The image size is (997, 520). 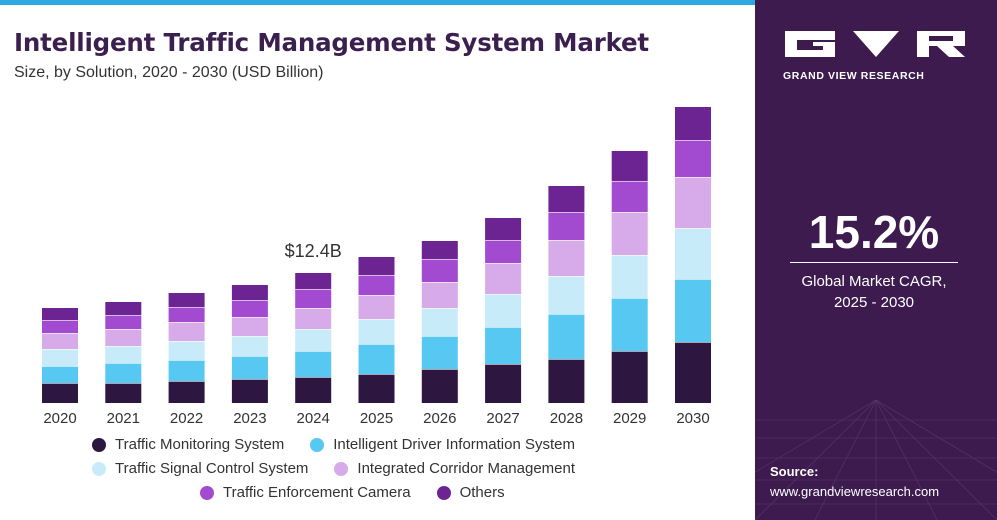 I want to click on x-tick-label: 2024, so click(x=313, y=418).